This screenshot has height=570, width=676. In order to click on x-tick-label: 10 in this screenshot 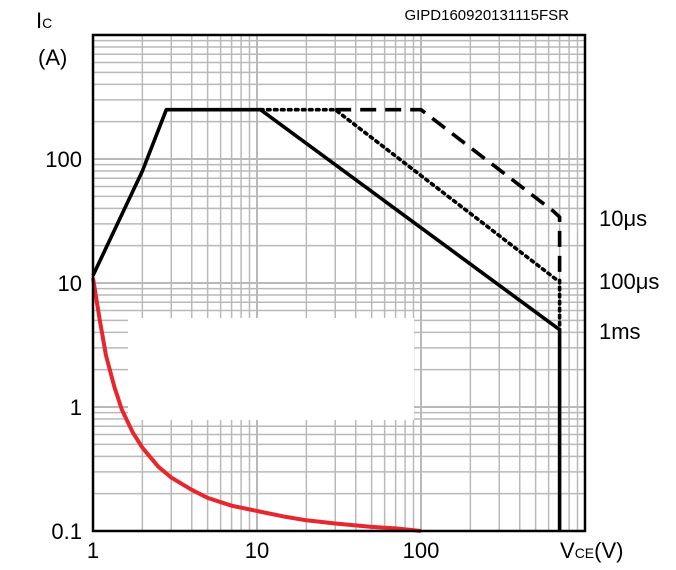, I will do `click(257, 550)`.